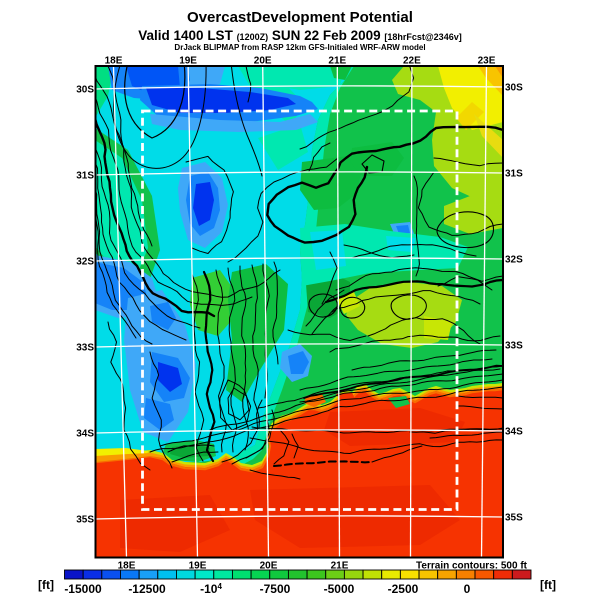 This screenshot has height=600, width=600. I want to click on svg-text: 22E, so click(412, 61).